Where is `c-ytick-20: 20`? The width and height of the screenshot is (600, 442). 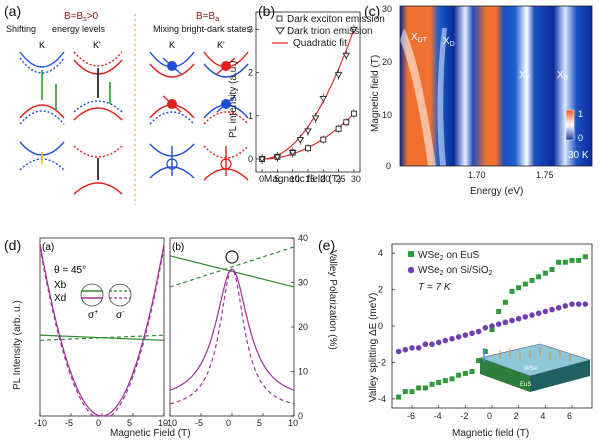
c-ytick-20: 20 is located at coordinates (387, 62).